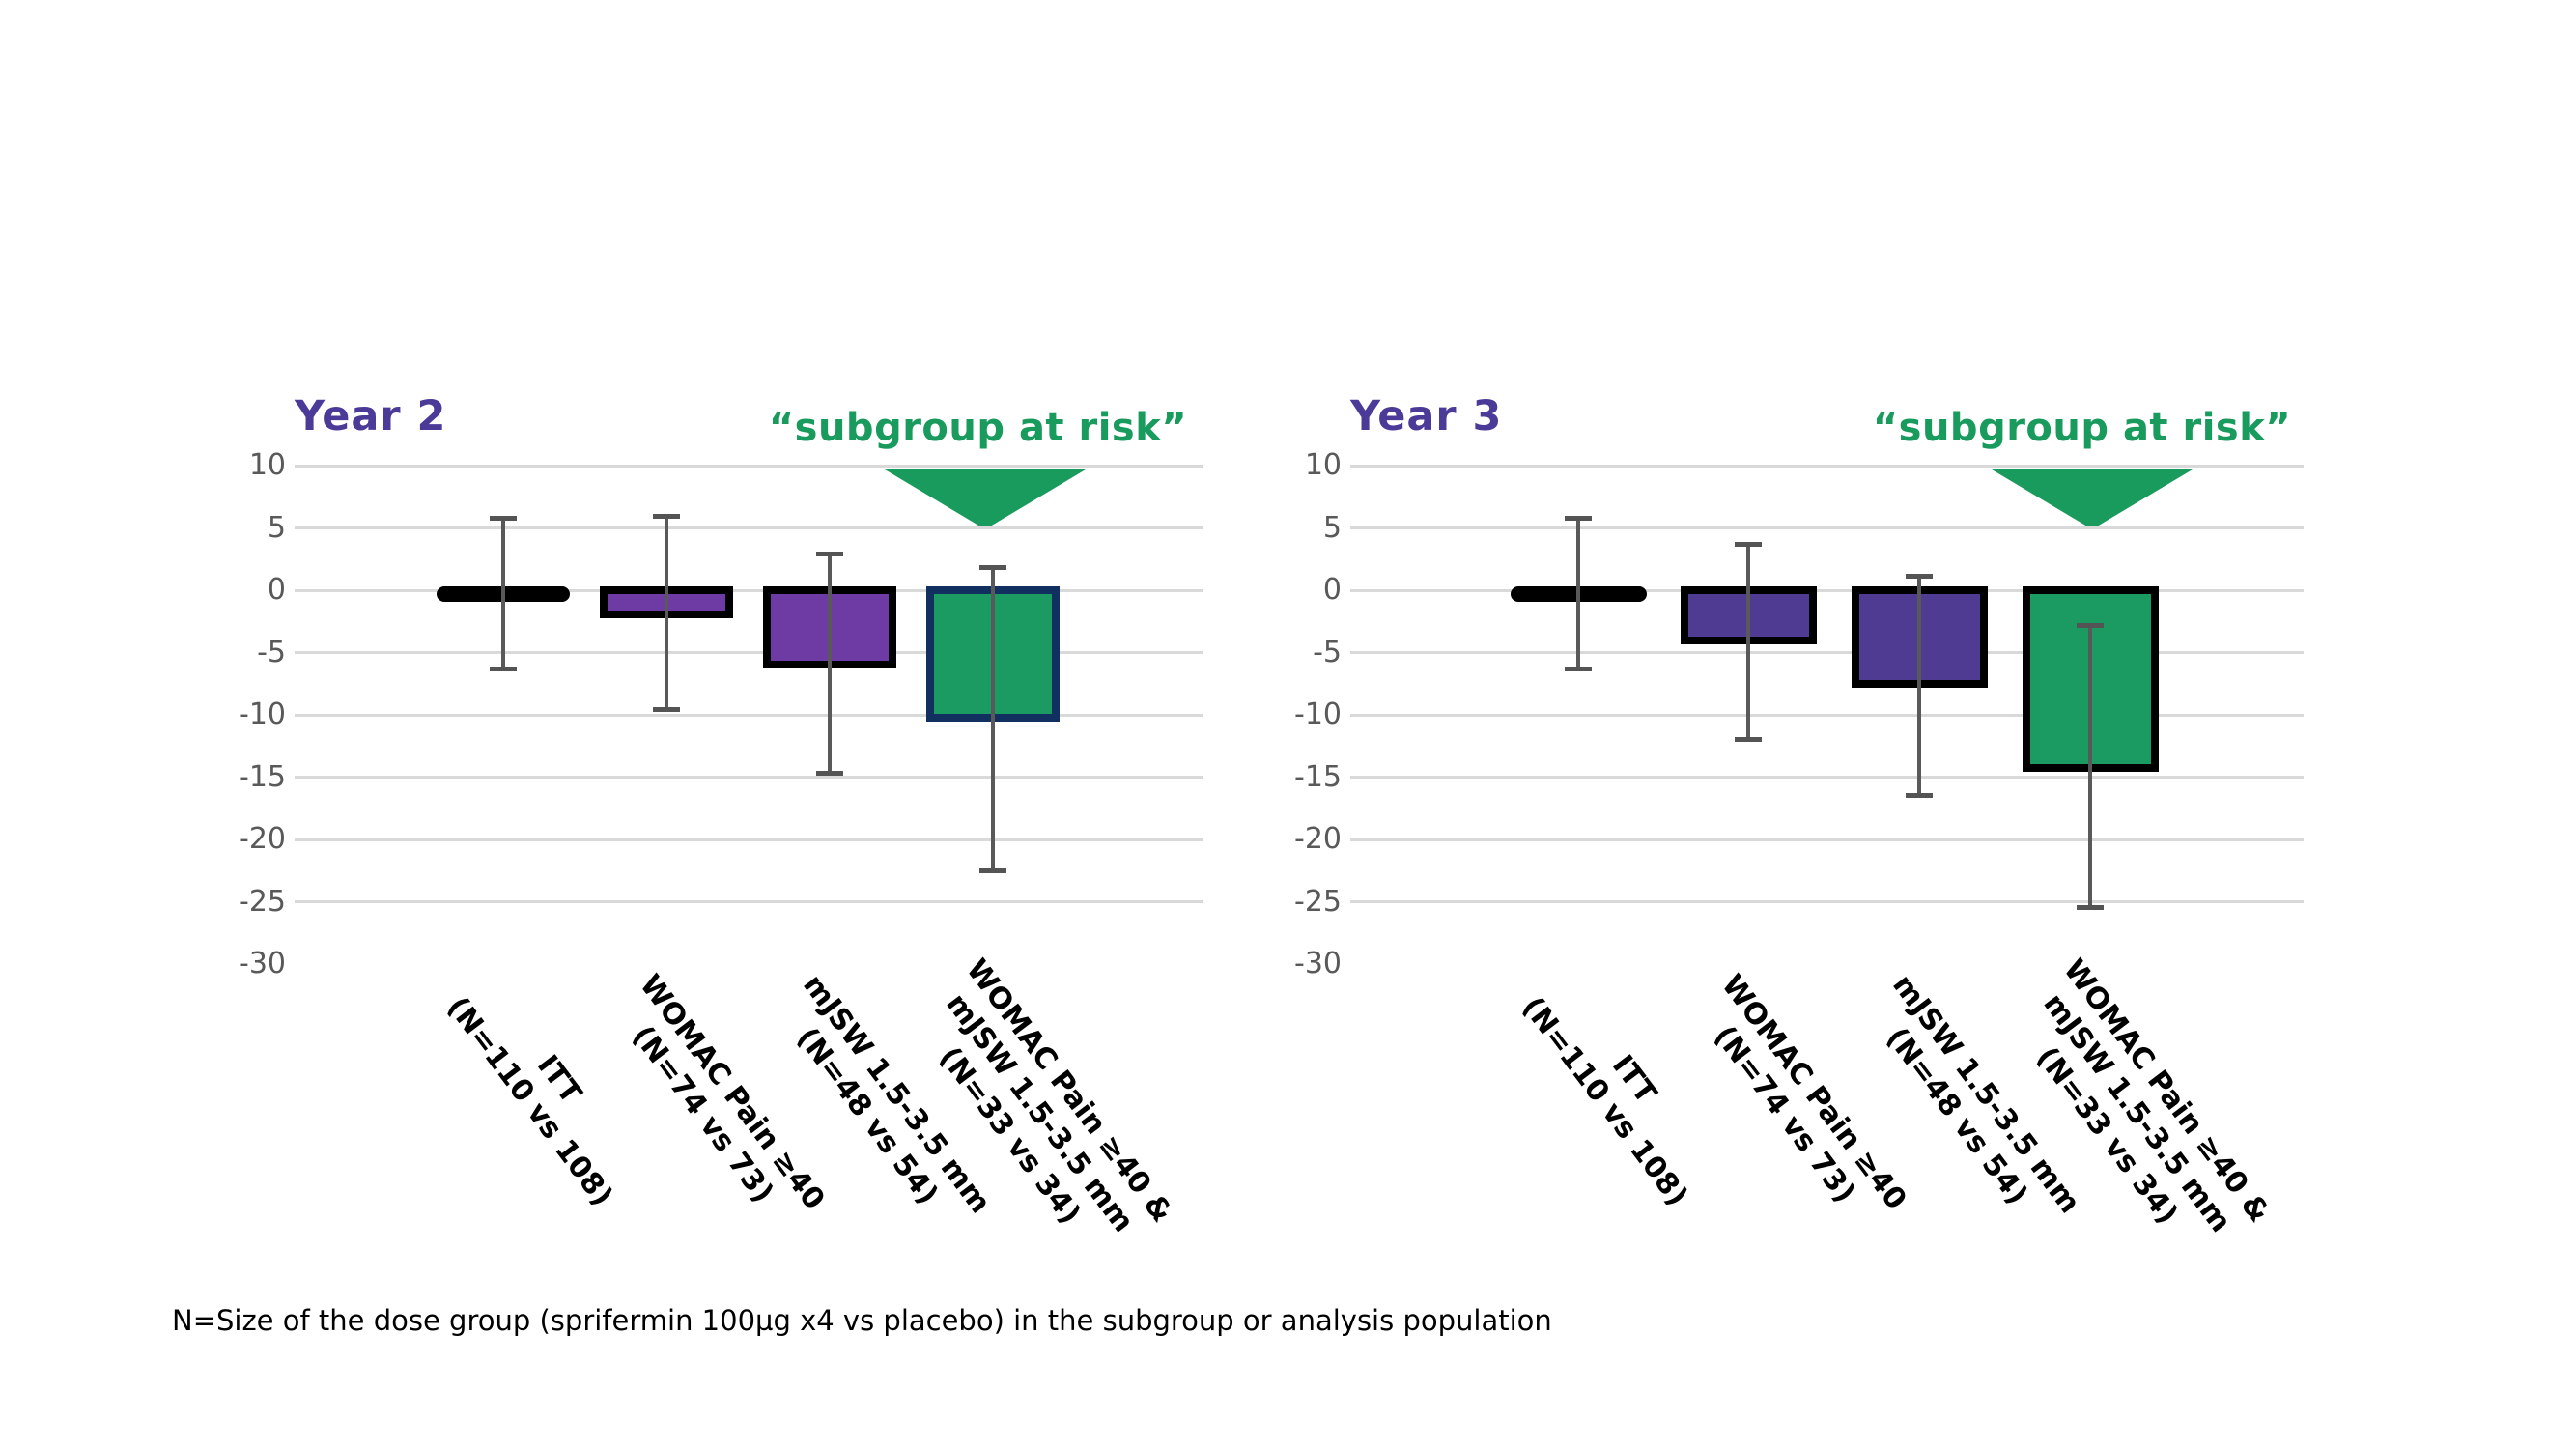  What do you see at coordinates (1426, 416) in the screenshot?
I see `chart-title: Year 3` at bounding box center [1426, 416].